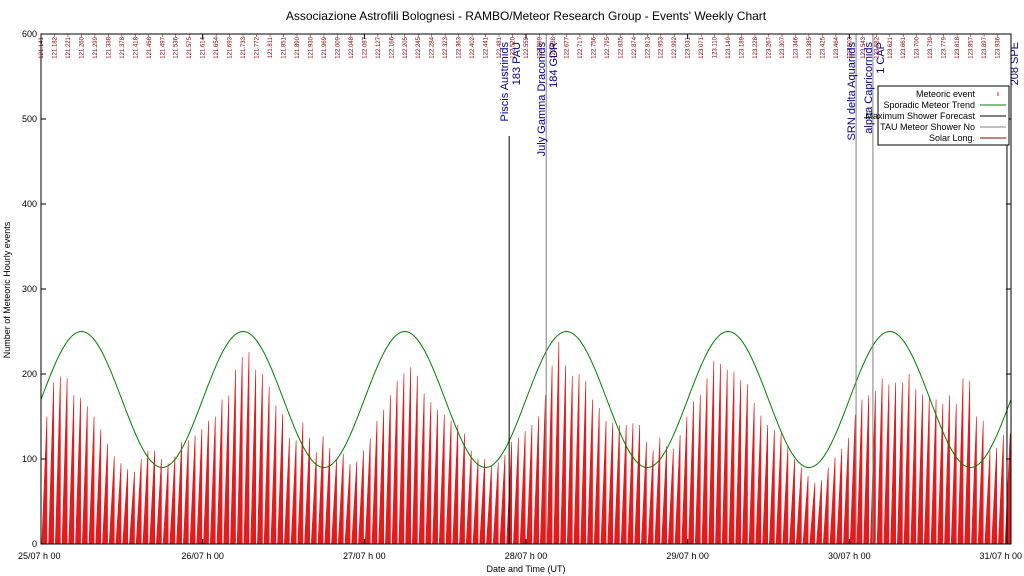 The image size is (1024, 576). I want to click on solar-long-label: 121.458, so click(150, 47).